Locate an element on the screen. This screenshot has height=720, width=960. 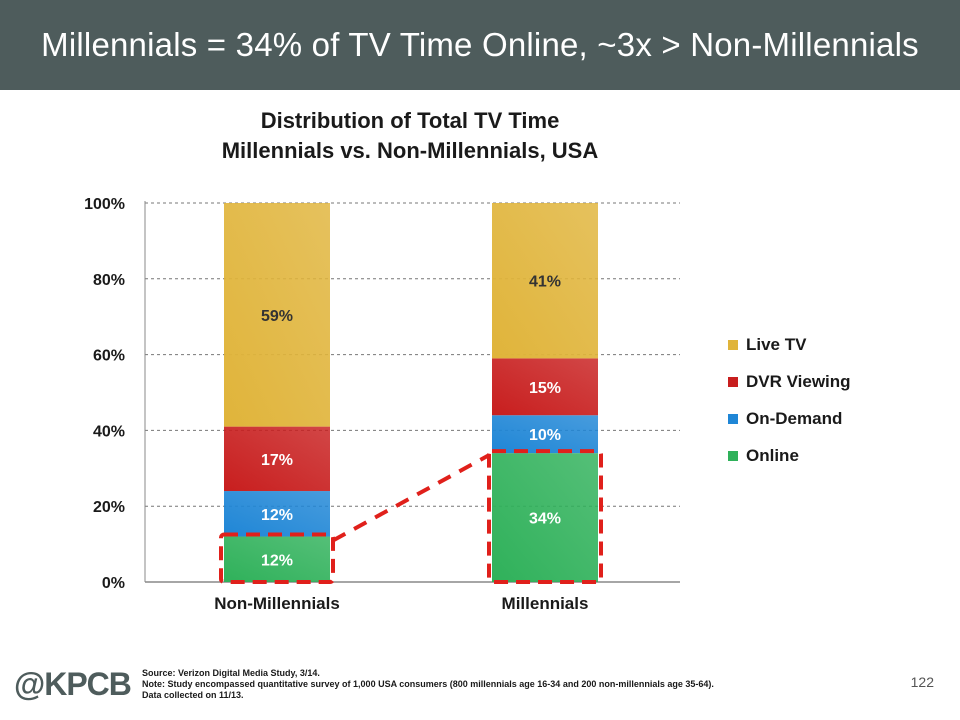
y-tick-label: 100% is located at coordinates (104, 204).